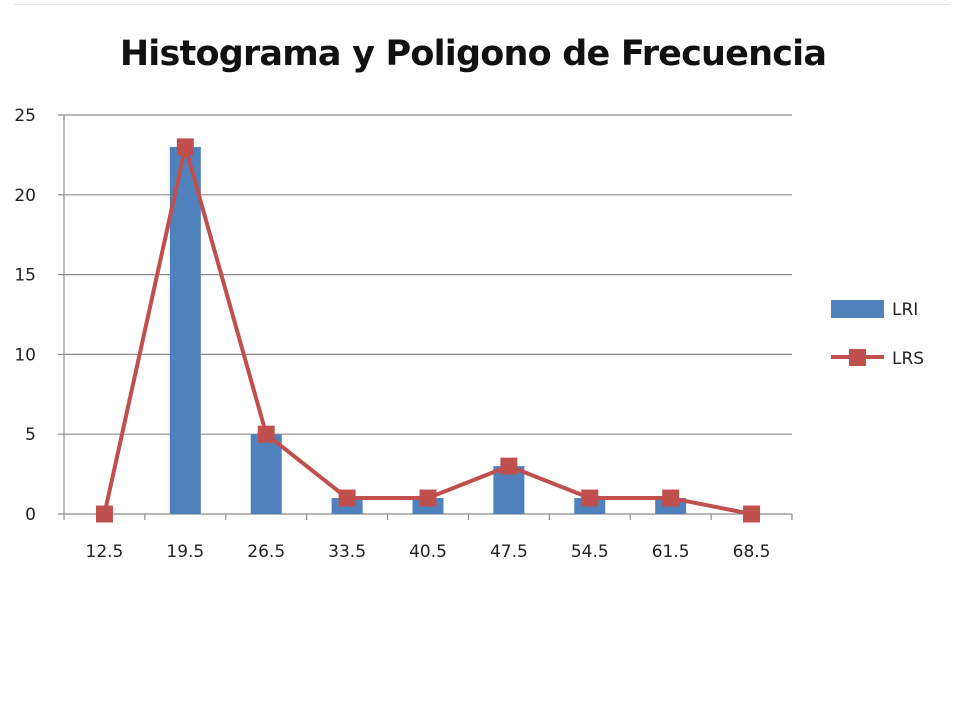 Image resolution: width=960 pixels, height=720 pixels. What do you see at coordinates (347, 552) in the screenshot?
I see `x-tick-label: 33.5` at bounding box center [347, 552].